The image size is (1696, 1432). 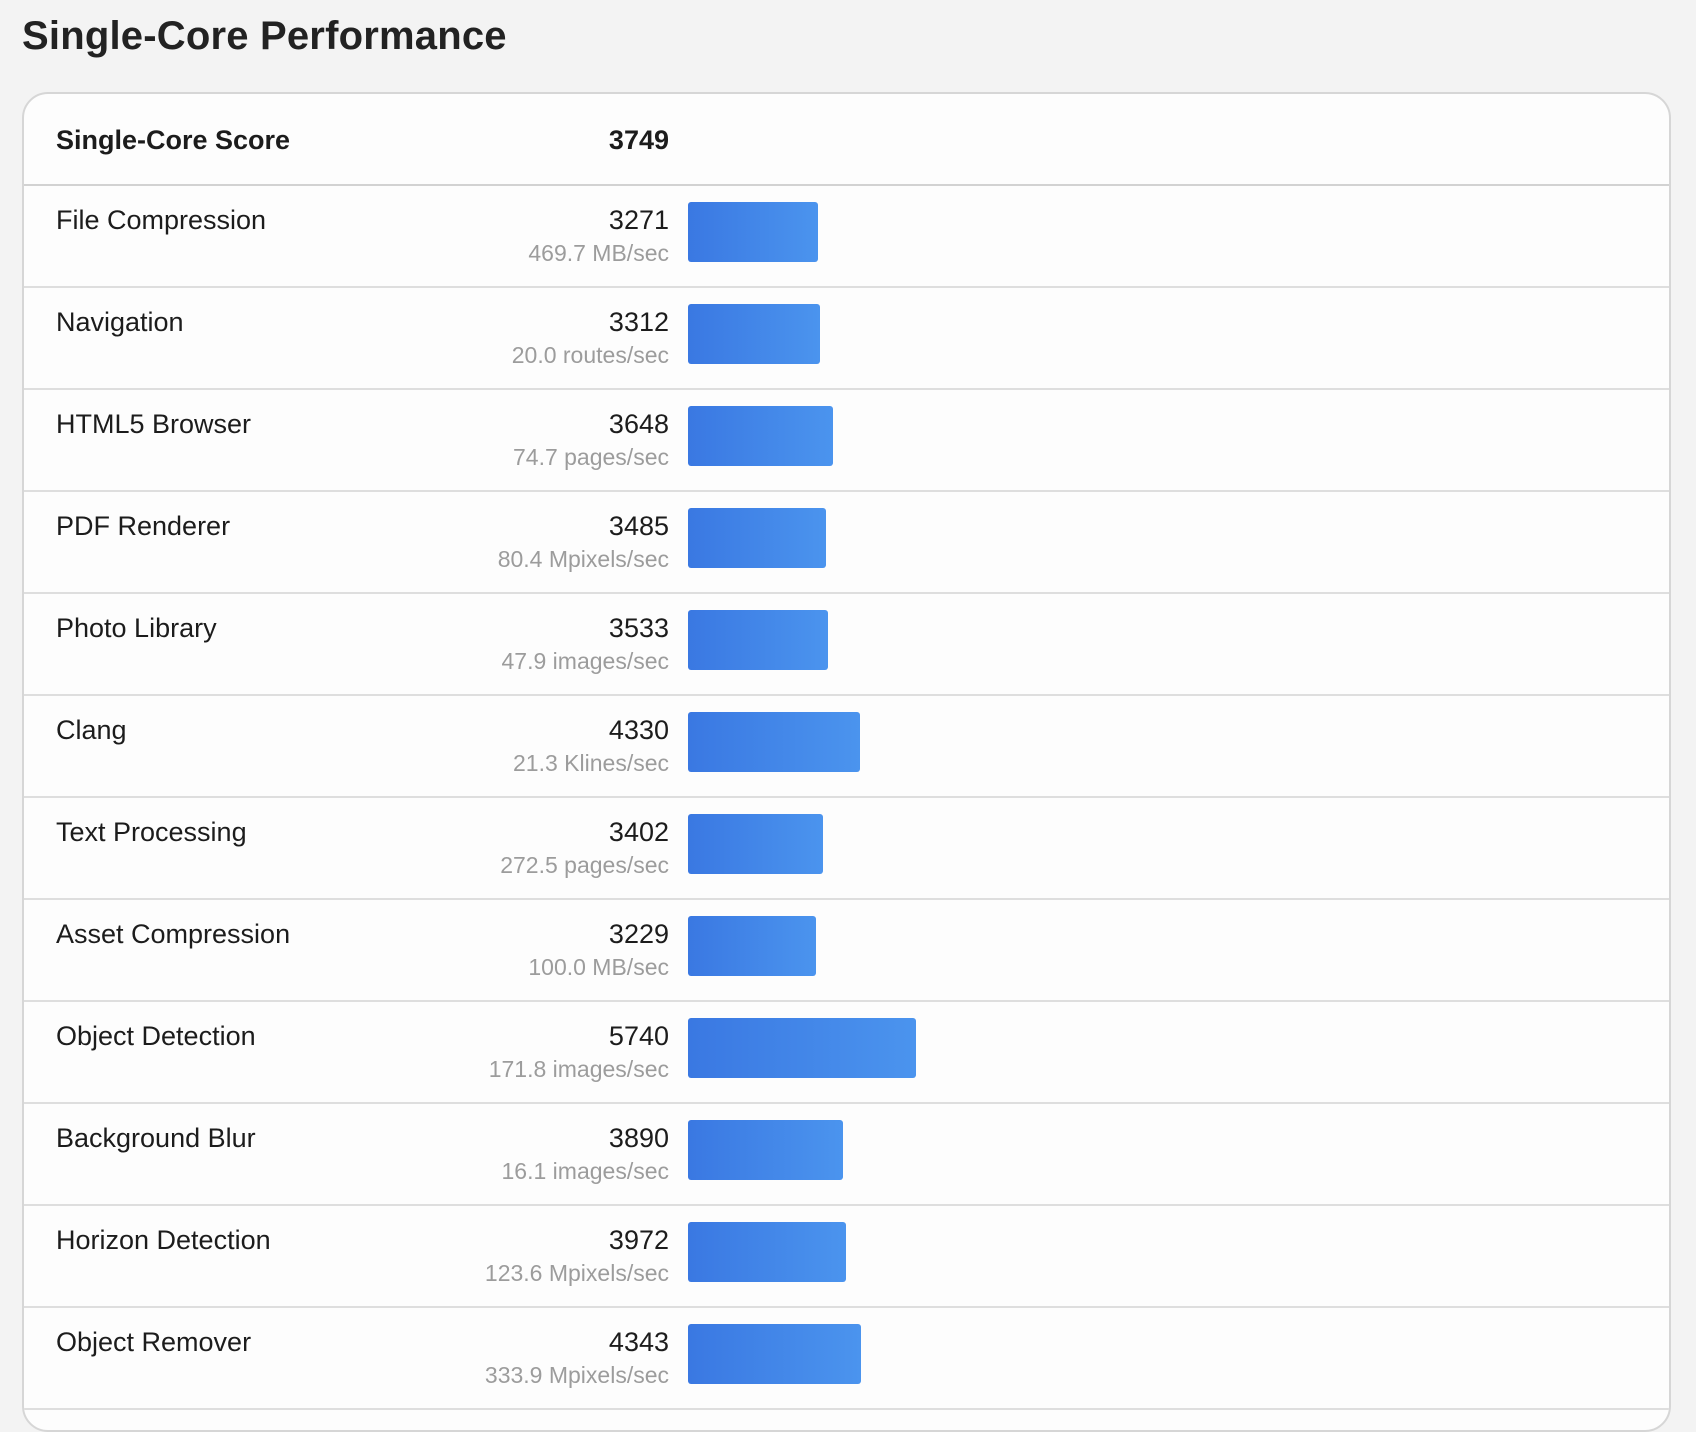 I want to click on benchmark-rate: 20.0 routes/sec, so click(x=590, y=355).